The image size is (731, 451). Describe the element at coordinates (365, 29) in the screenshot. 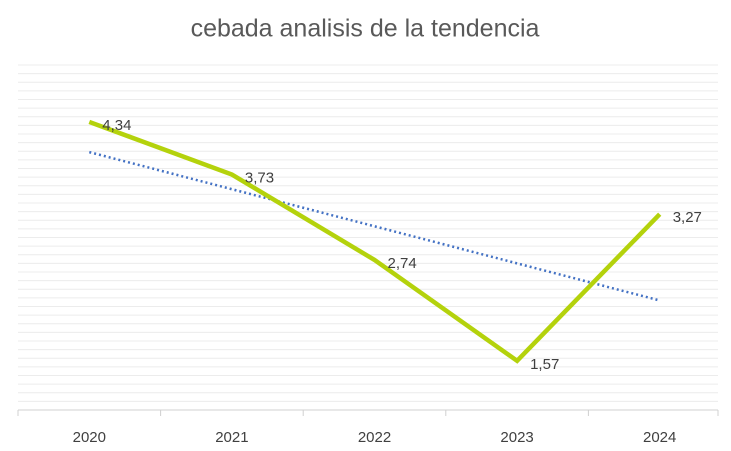

I see `chart-title: cebada analisis de la tendencia` at that location.